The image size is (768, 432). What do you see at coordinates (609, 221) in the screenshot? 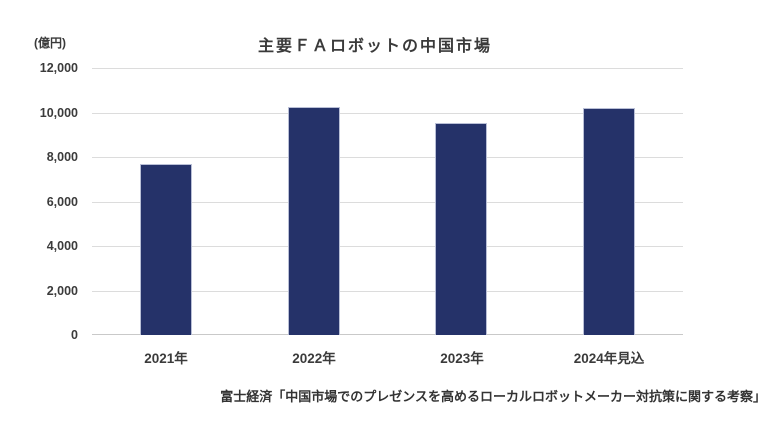
I see `bar-2024年見込` at bounding box center [609, 221].